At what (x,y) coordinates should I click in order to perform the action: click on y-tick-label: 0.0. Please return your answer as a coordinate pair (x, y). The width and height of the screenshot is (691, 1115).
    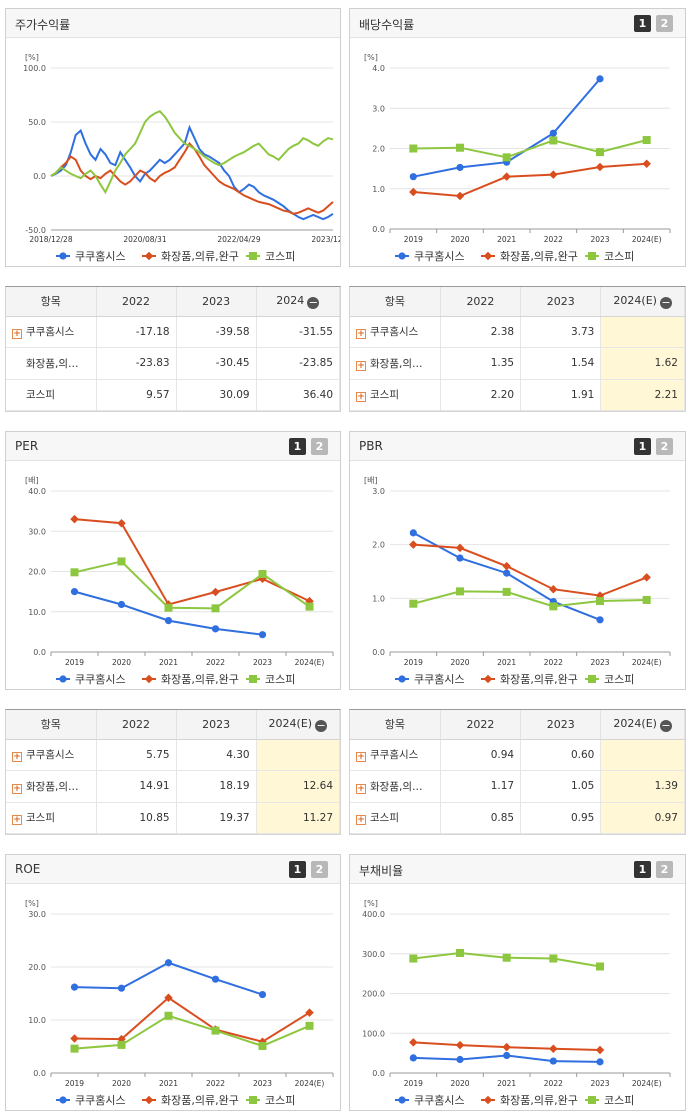
    Looking at the image, I should click on (378, 1073).